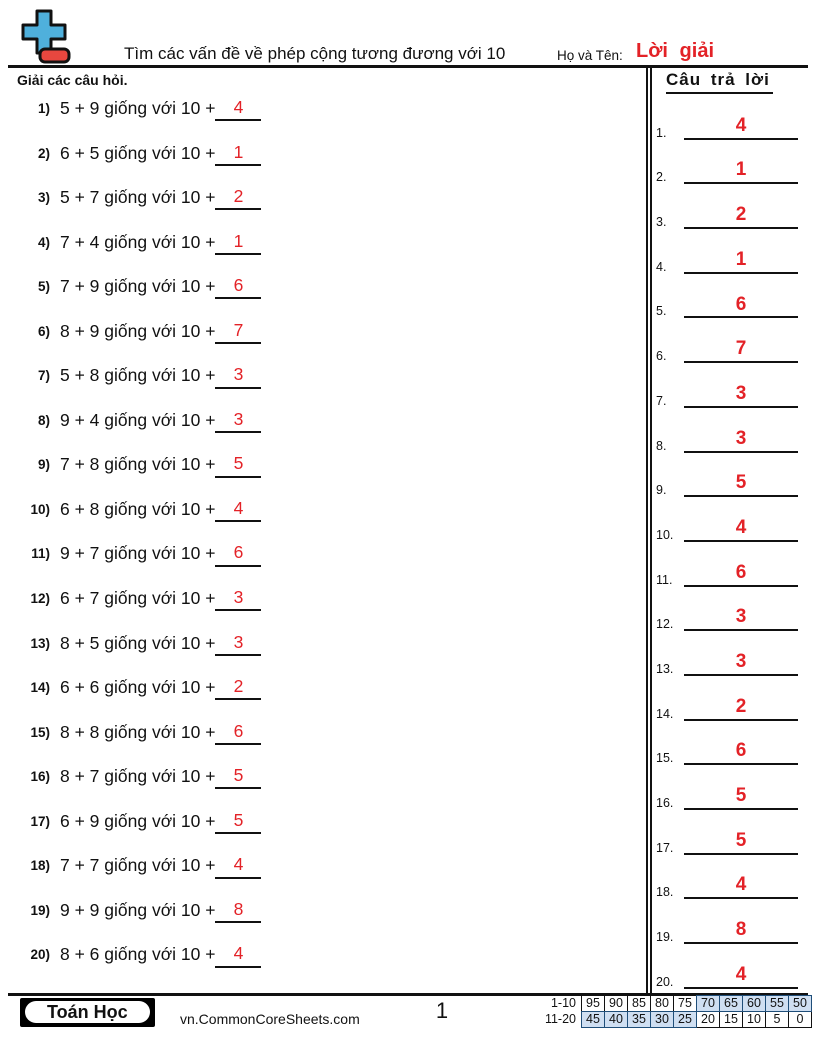  What do you see at coordinates (777, 1003) in the screenshot?
I see `score-cell: 55` at bounding box center [777, 1003].